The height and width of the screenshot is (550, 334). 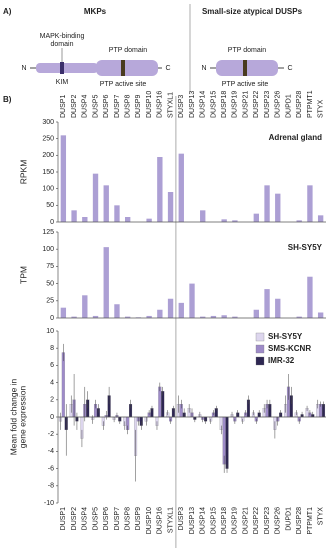 What do you see at coordinates (22, 417) in the screenshot?
I see `y-axis-label: gene expression` at bounding box center [22, 417].